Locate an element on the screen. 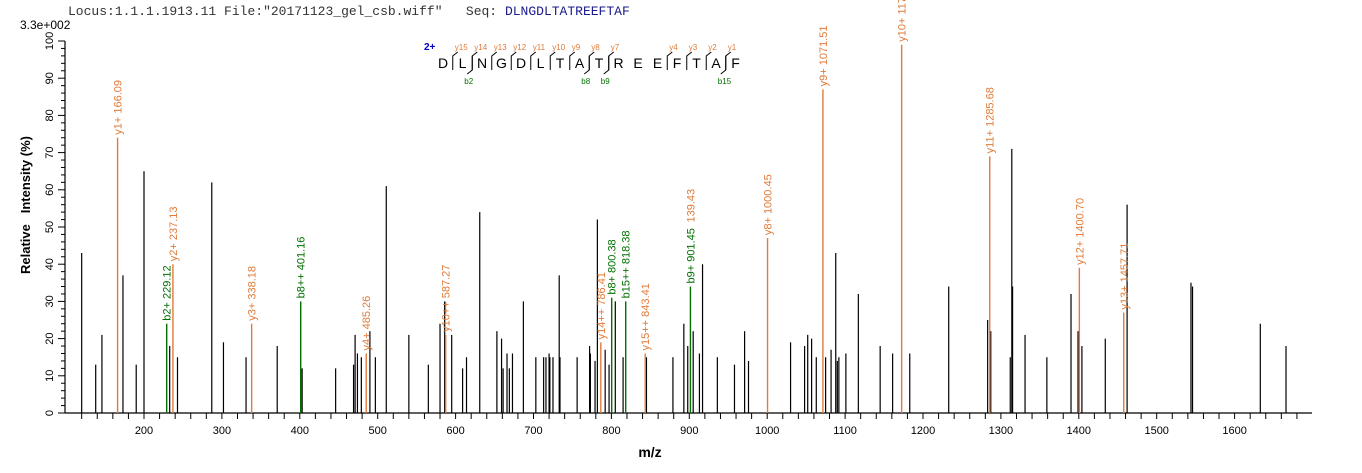 This screenshot has width=1362, height=473. peak-label: y12+ 1400.70 is located at coordinates (1080, 231).